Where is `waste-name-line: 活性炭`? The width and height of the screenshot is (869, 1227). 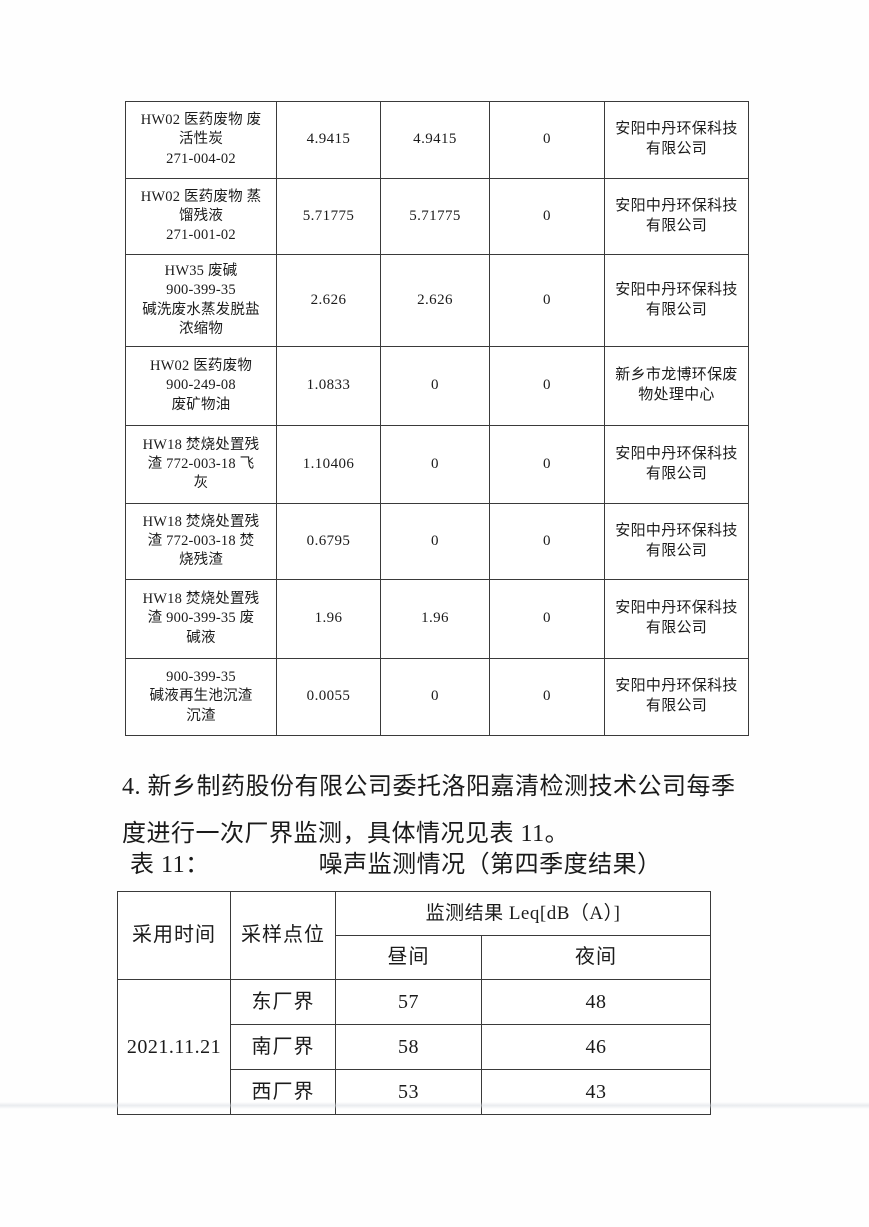
waste-name-line: 活性炭 is located at coordinates (201, 139).